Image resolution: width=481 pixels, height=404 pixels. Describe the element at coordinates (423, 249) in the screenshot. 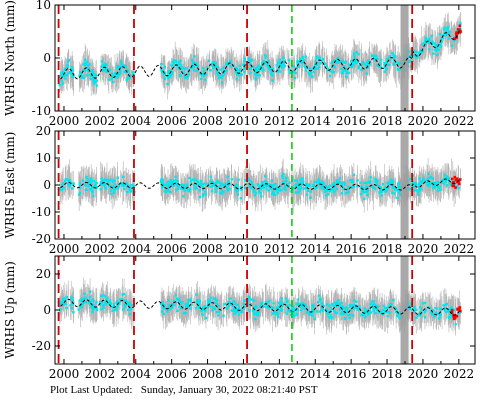

I see `x-tick-label: 2020` at that location.